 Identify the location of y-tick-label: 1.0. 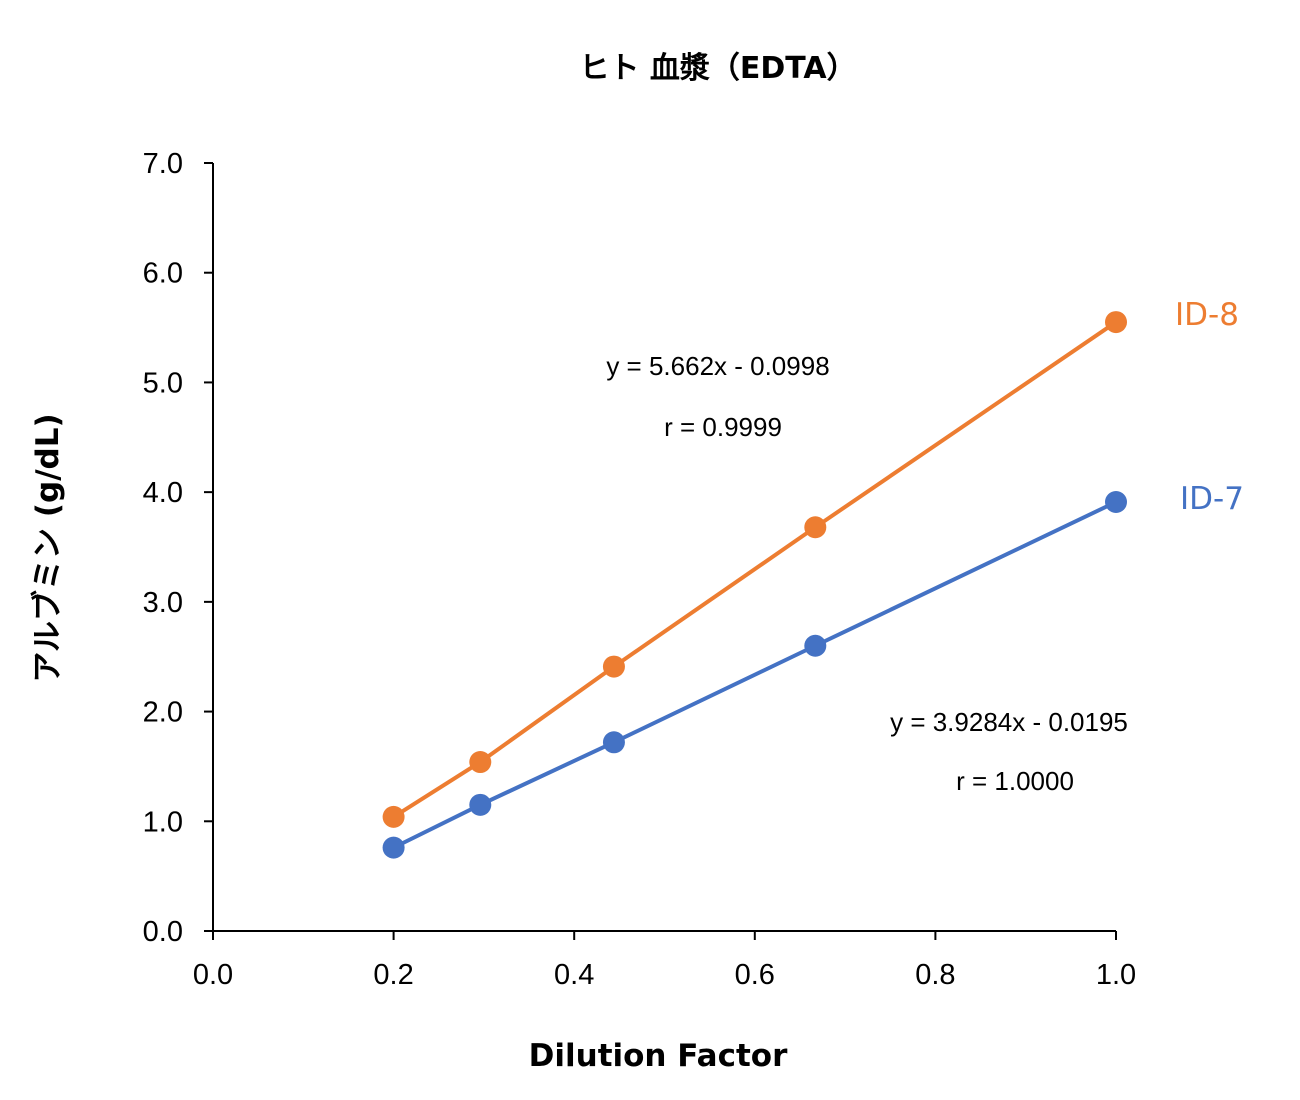
(163, 822).